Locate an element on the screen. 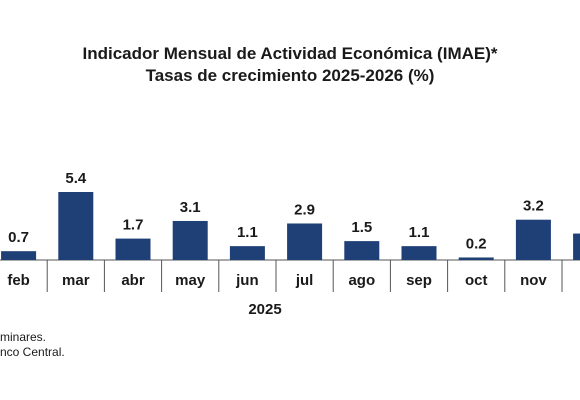 This screenshot has height=400, width=580. footnote-source: nco Central. is located at coordinates (32, 352).